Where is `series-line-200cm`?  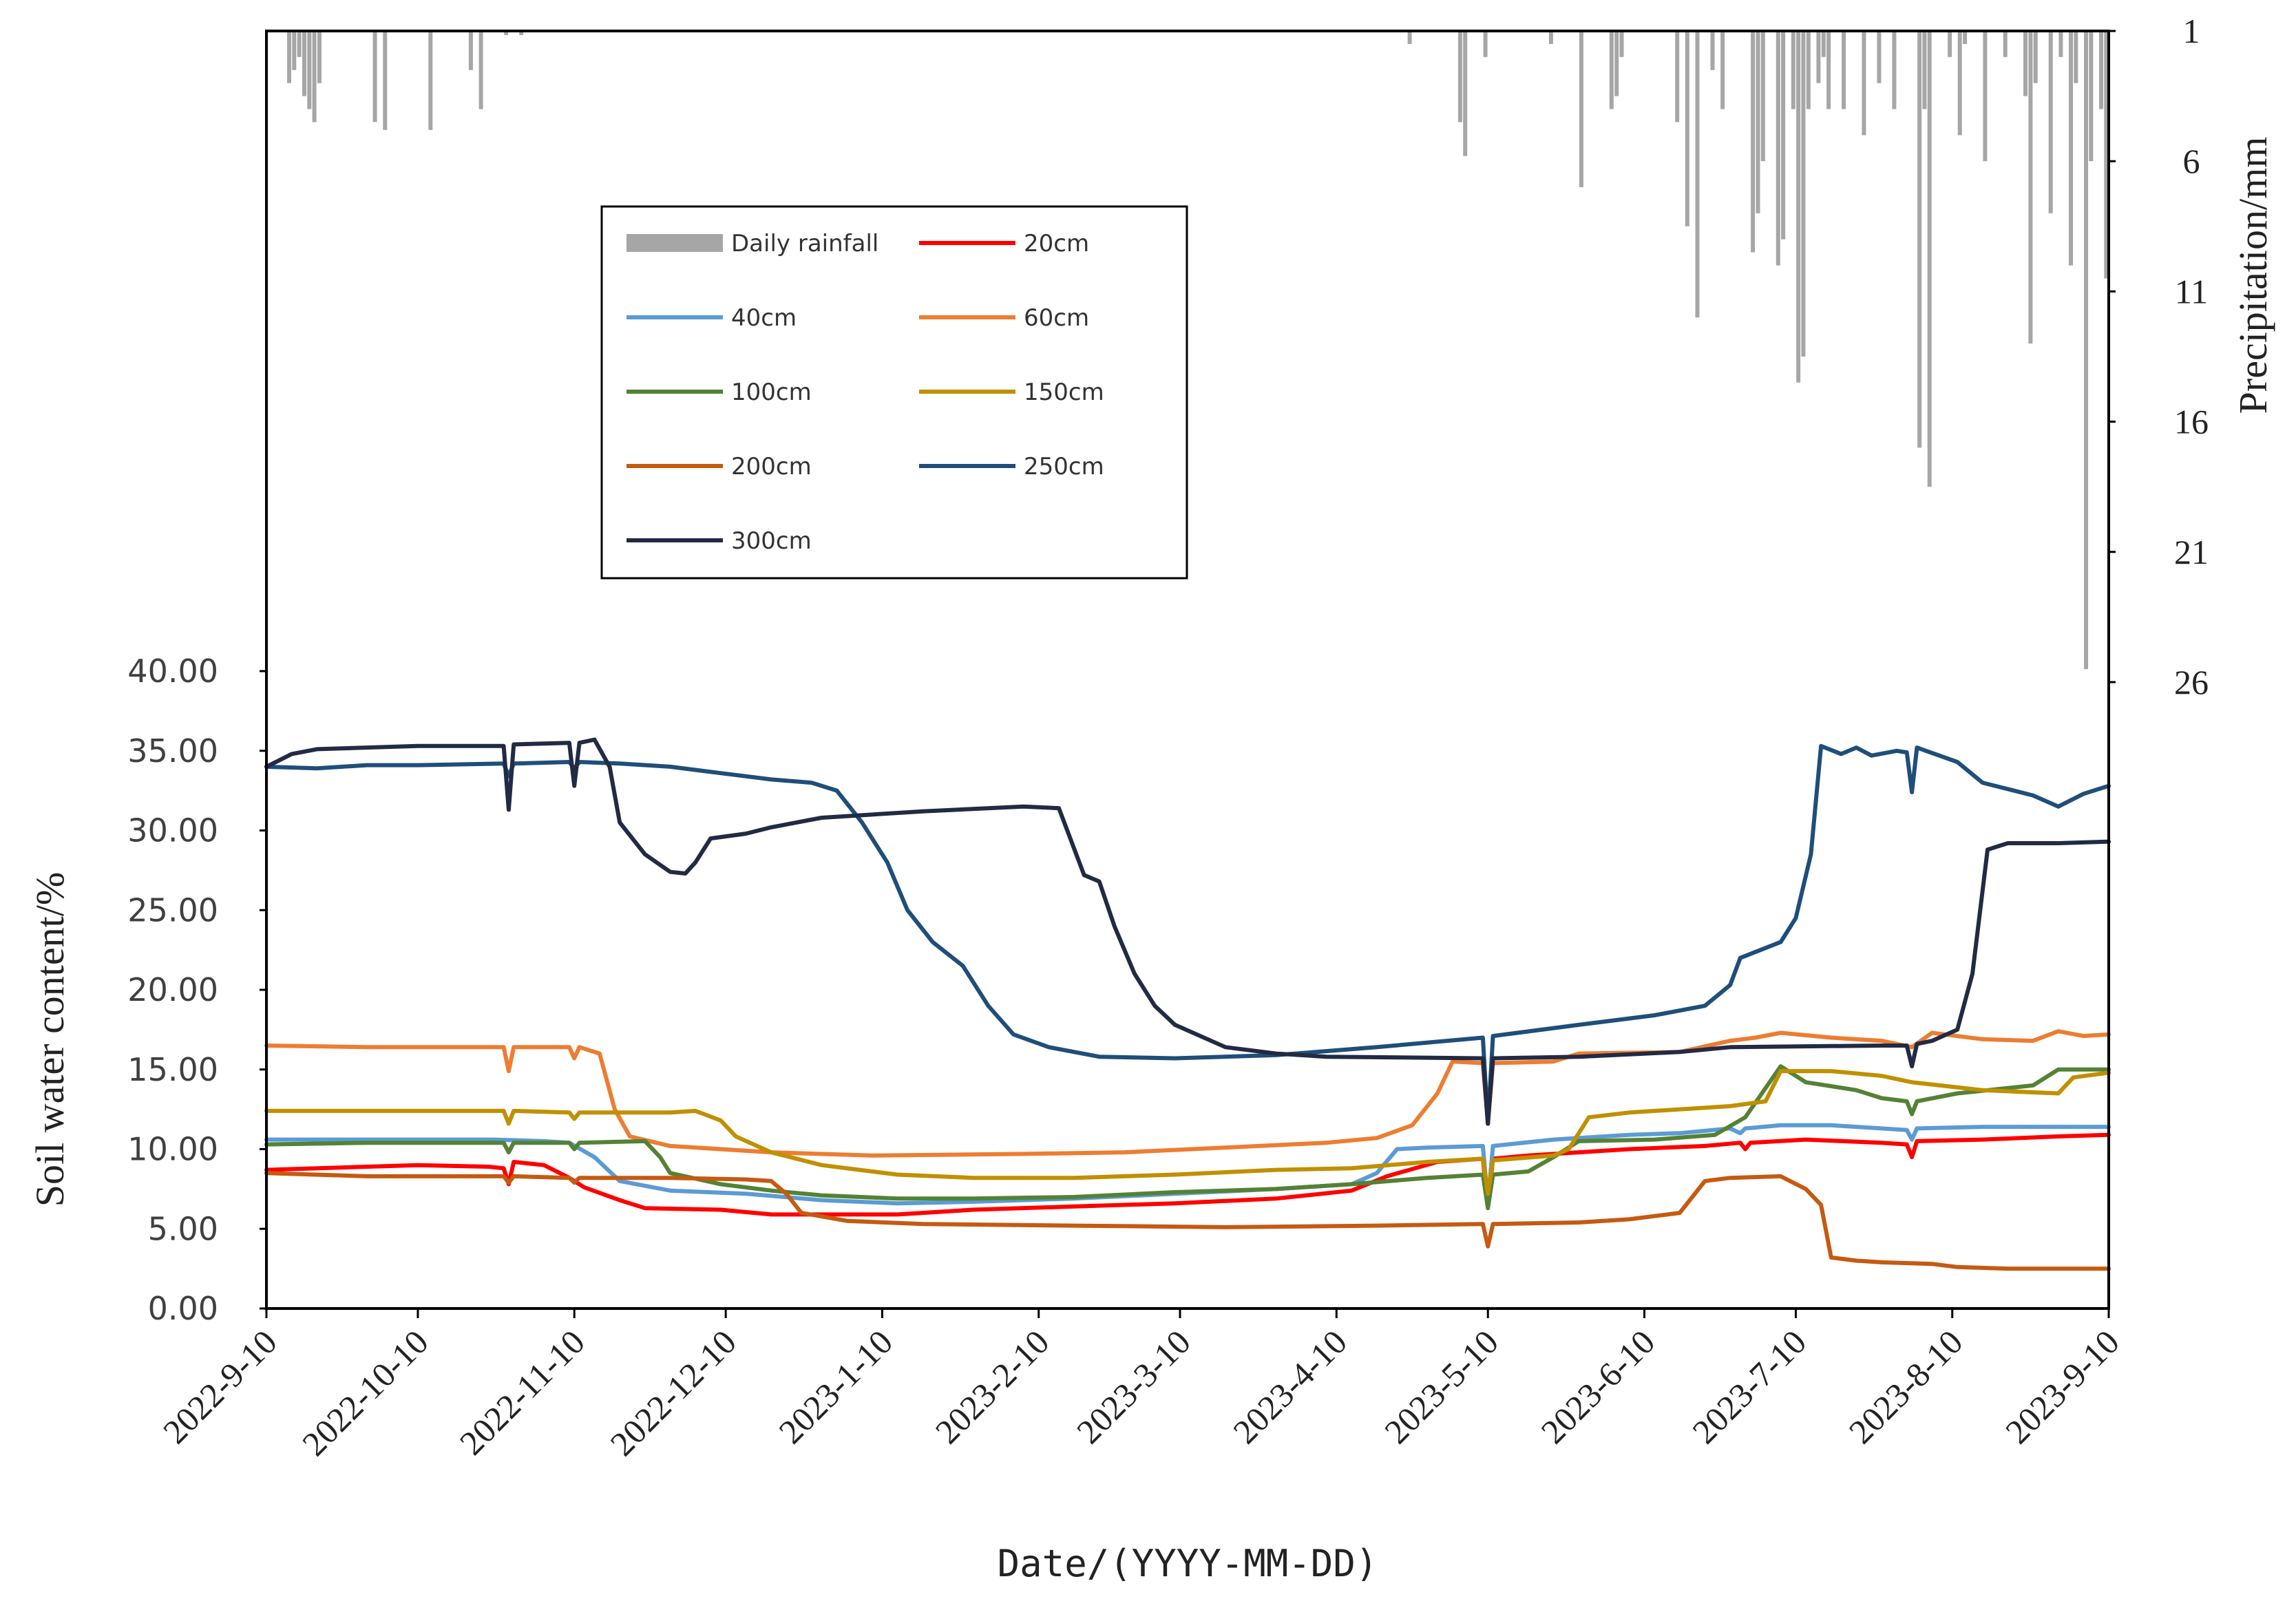
series-line-200cm is located at coordinates (1187, 1221).